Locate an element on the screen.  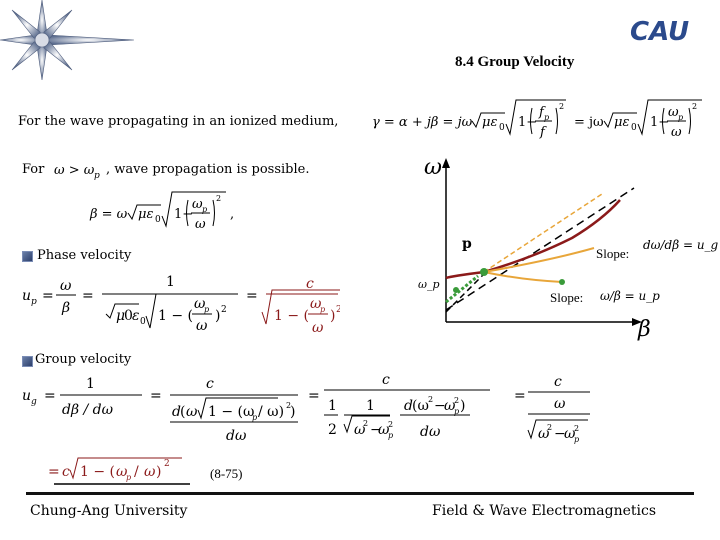
dispersion-diagram: ω β p ω_p is located at coordinates (534, 248).